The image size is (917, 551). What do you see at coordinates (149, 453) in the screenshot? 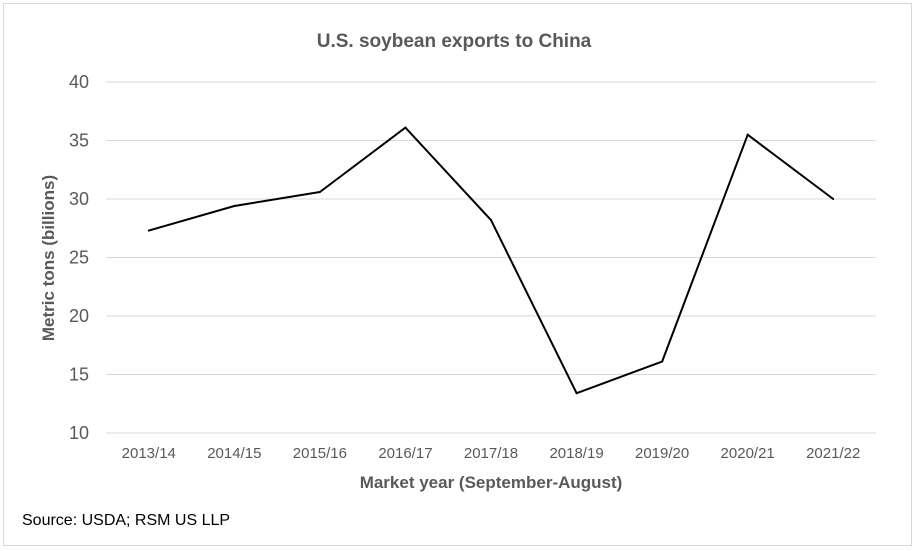
I see `x-tick-label: 2013/14` at bounding box center [149, 453].